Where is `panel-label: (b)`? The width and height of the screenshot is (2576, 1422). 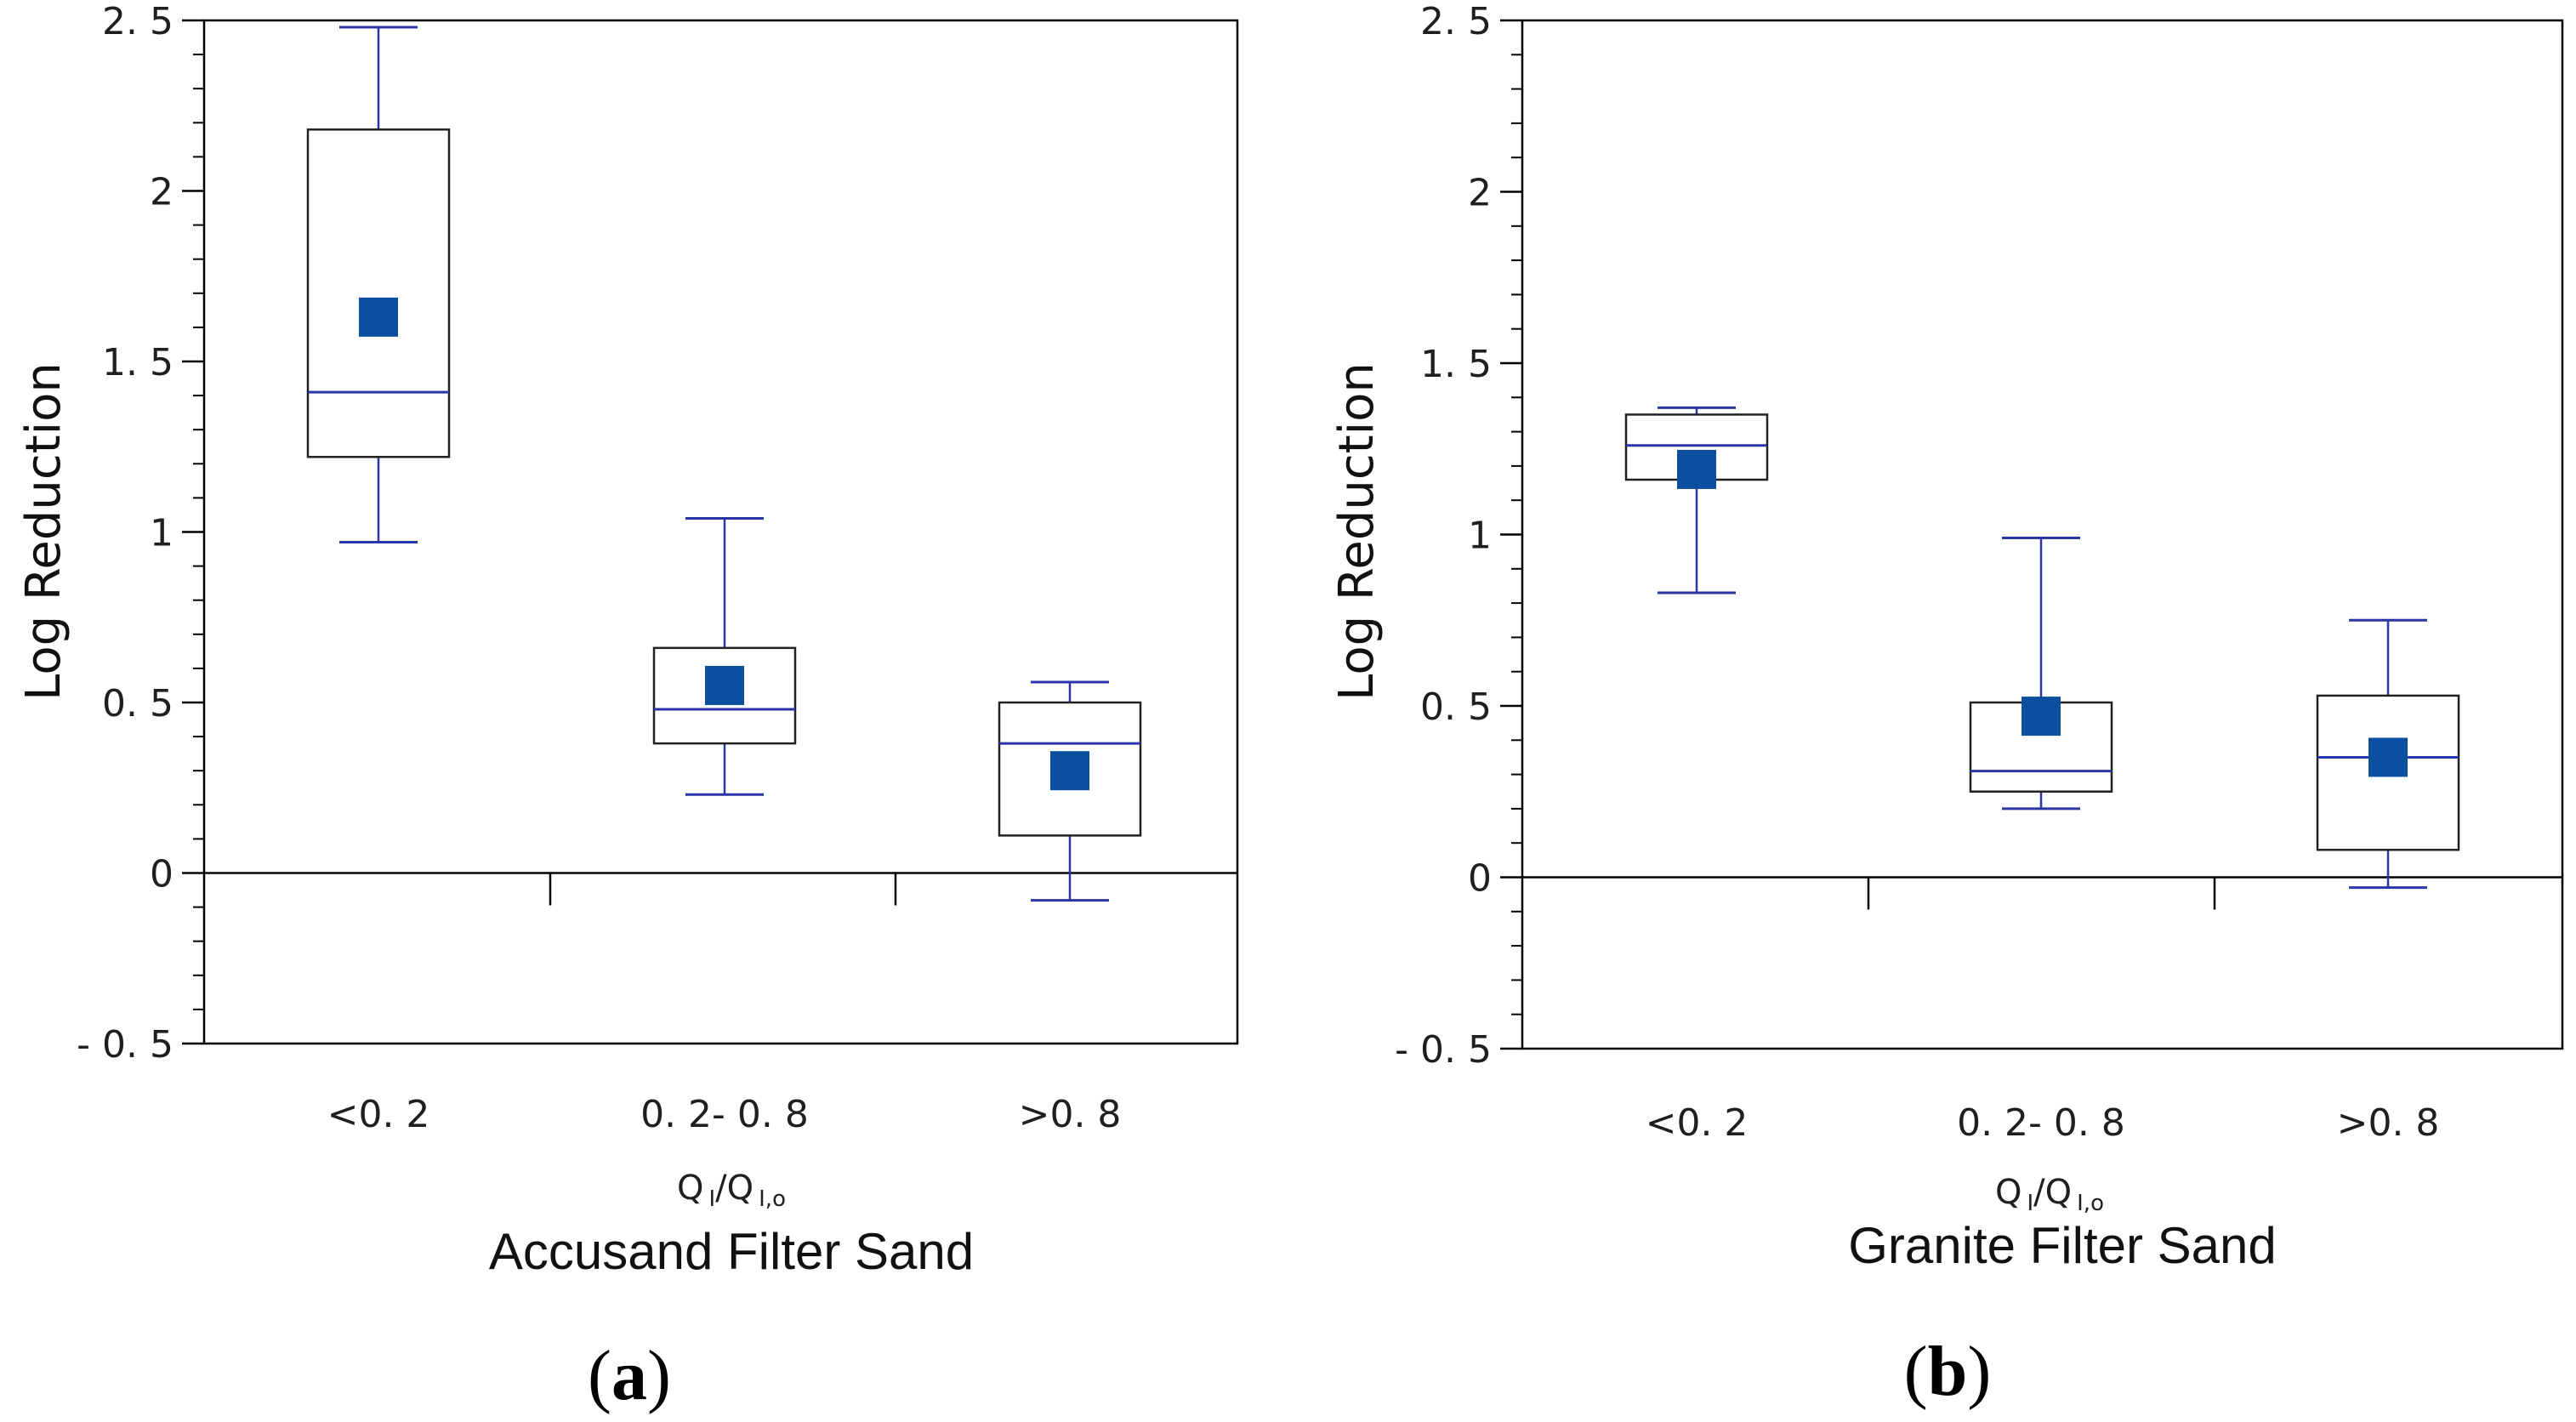 panel-label: (b) is located at coordinates (1948, 1371).